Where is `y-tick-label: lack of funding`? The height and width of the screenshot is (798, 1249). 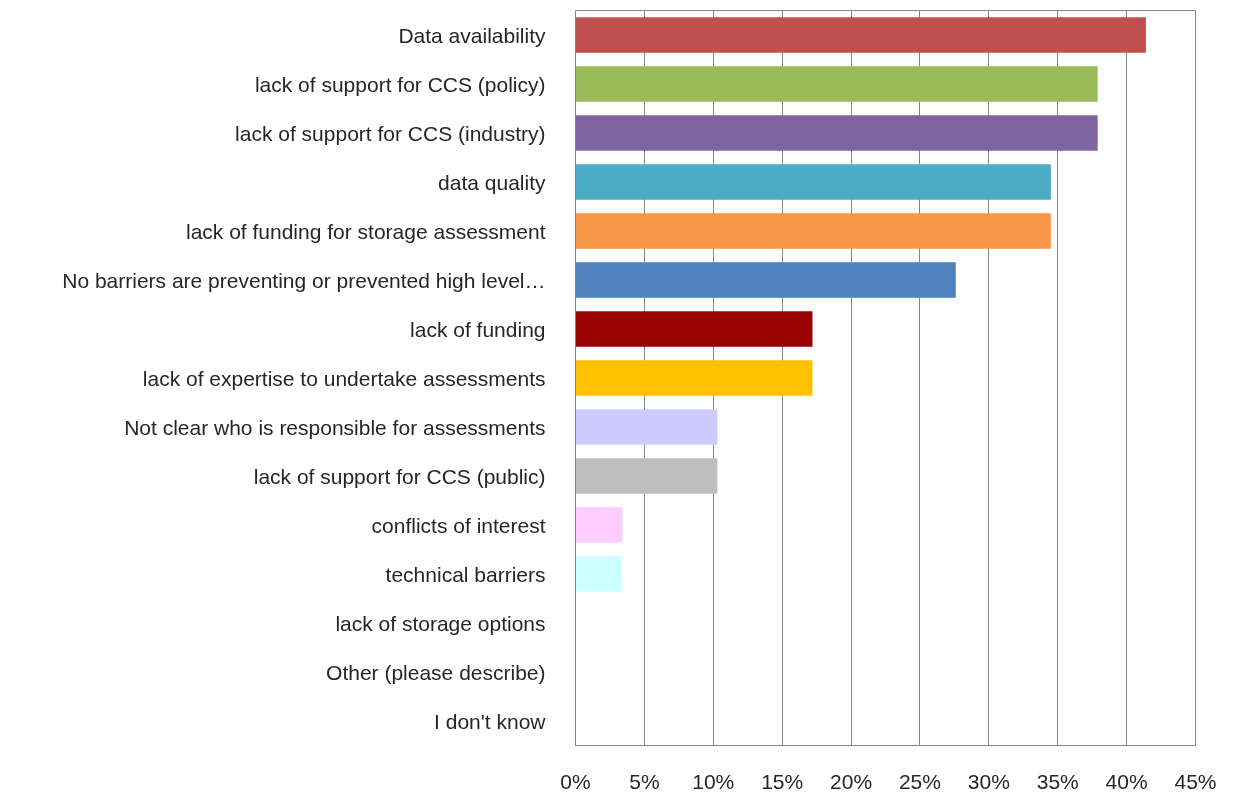
y-tick-label: lack of funding is located at coordinates (478, 329).